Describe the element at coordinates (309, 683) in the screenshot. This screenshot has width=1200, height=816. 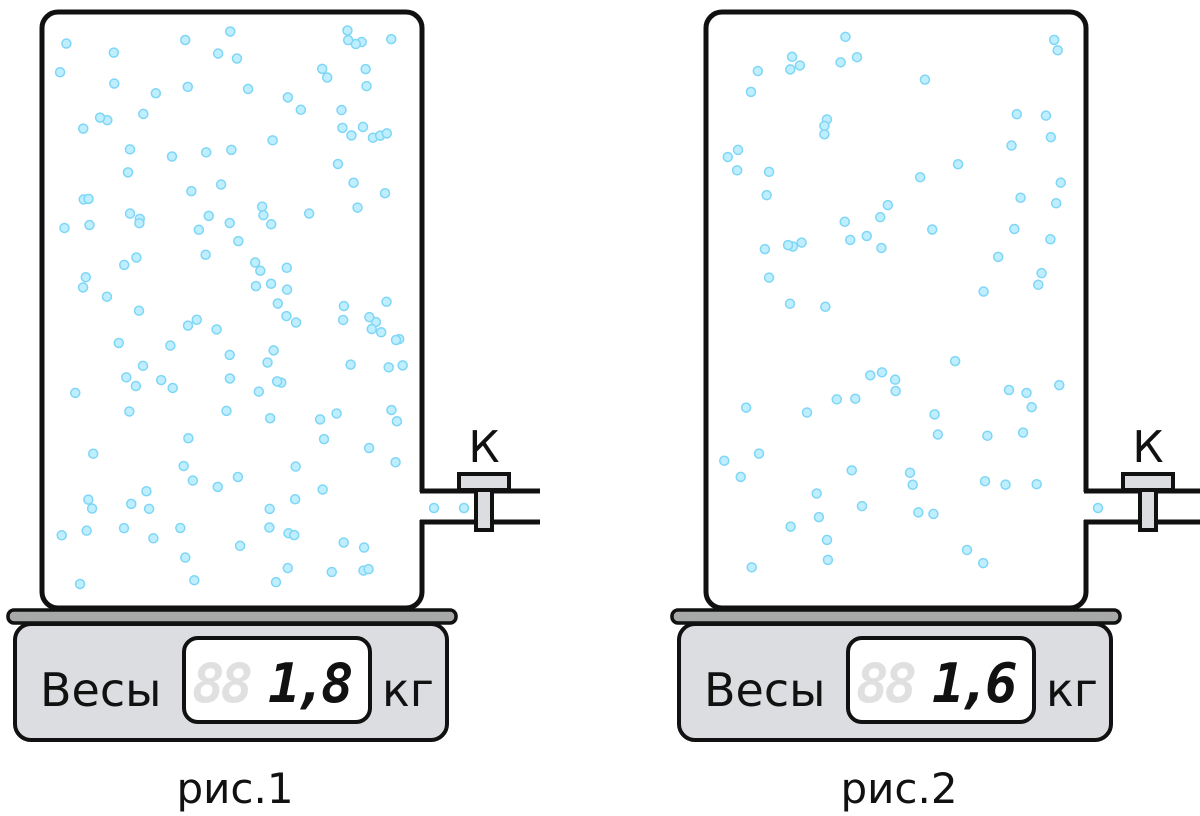
I see `display-reading: 1,8` at that location.